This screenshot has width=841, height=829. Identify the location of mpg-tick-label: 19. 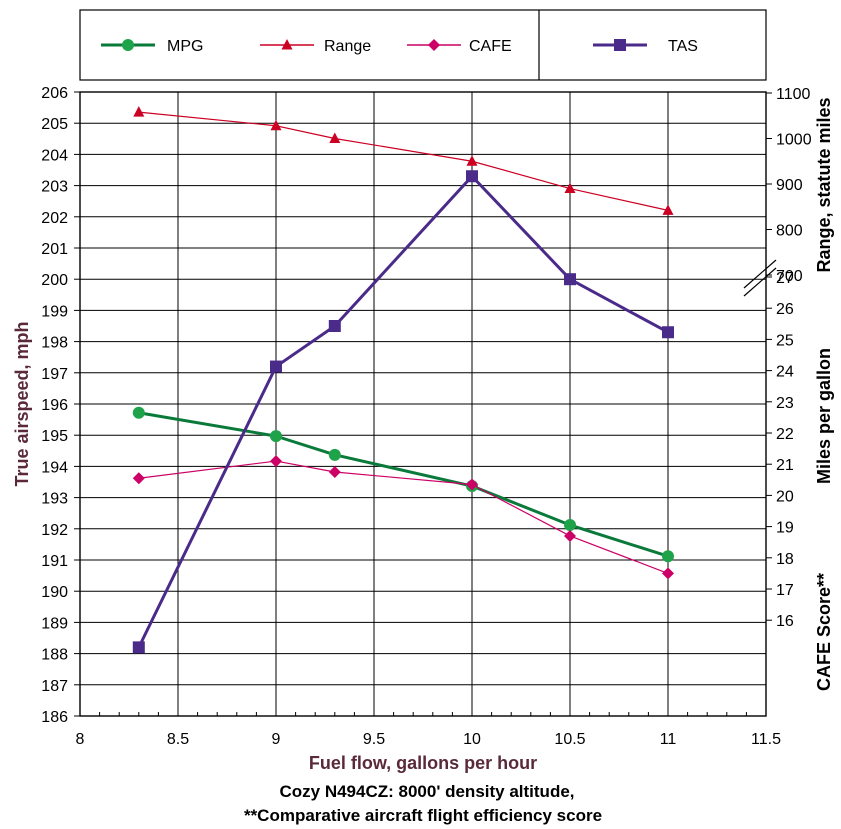
(785, 528).